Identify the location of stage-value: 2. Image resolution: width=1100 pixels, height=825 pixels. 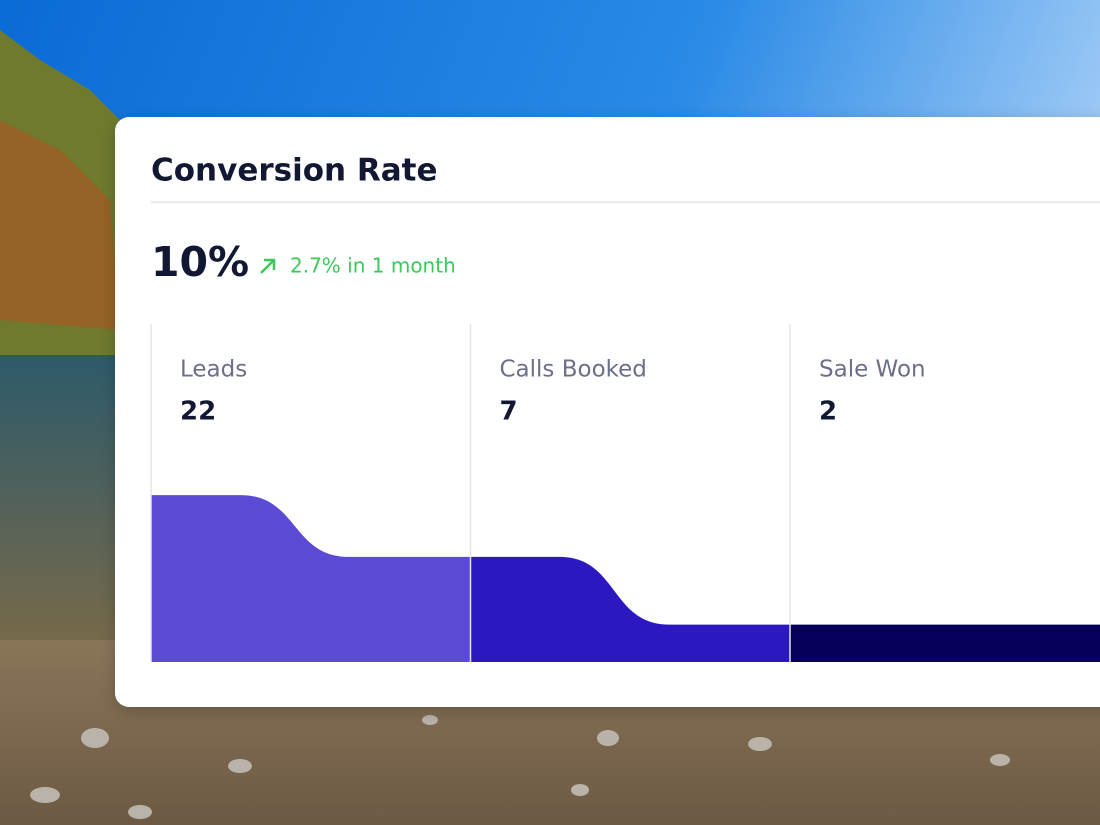
(828, 412).